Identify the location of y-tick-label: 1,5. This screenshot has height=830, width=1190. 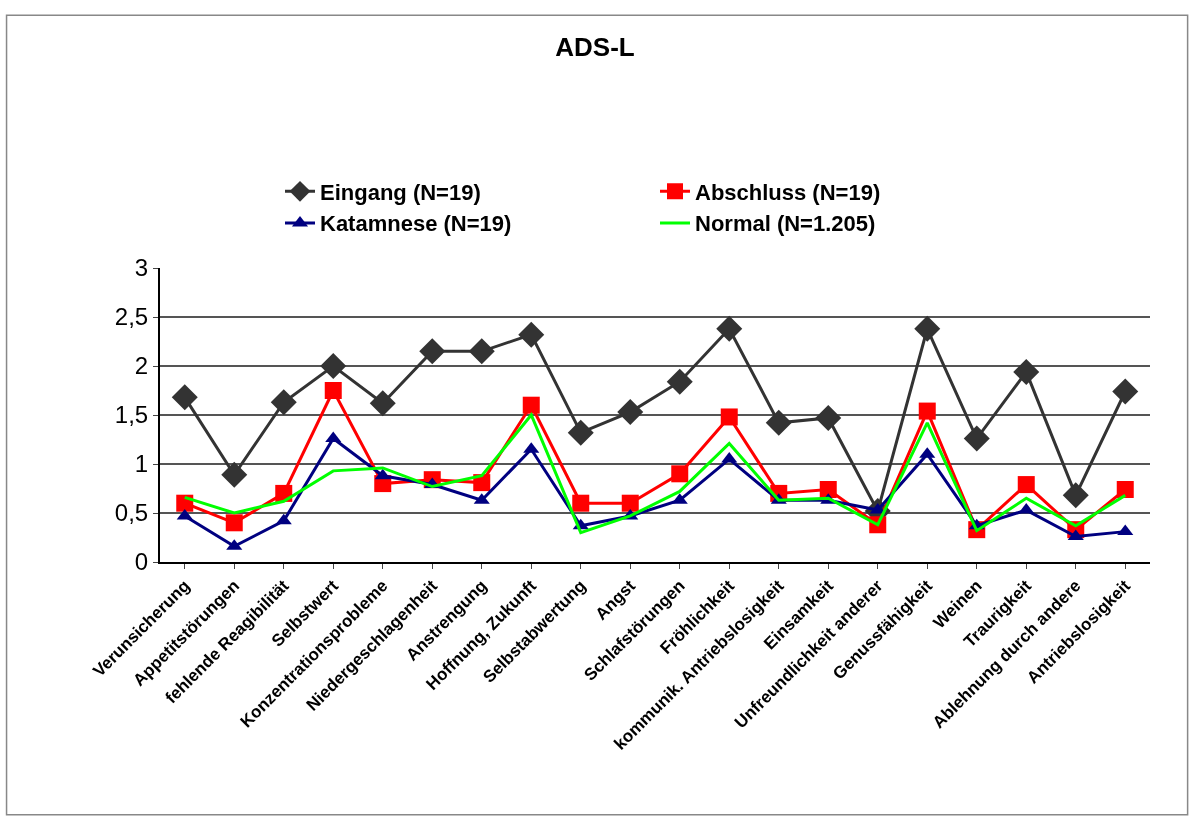
(131, 415).